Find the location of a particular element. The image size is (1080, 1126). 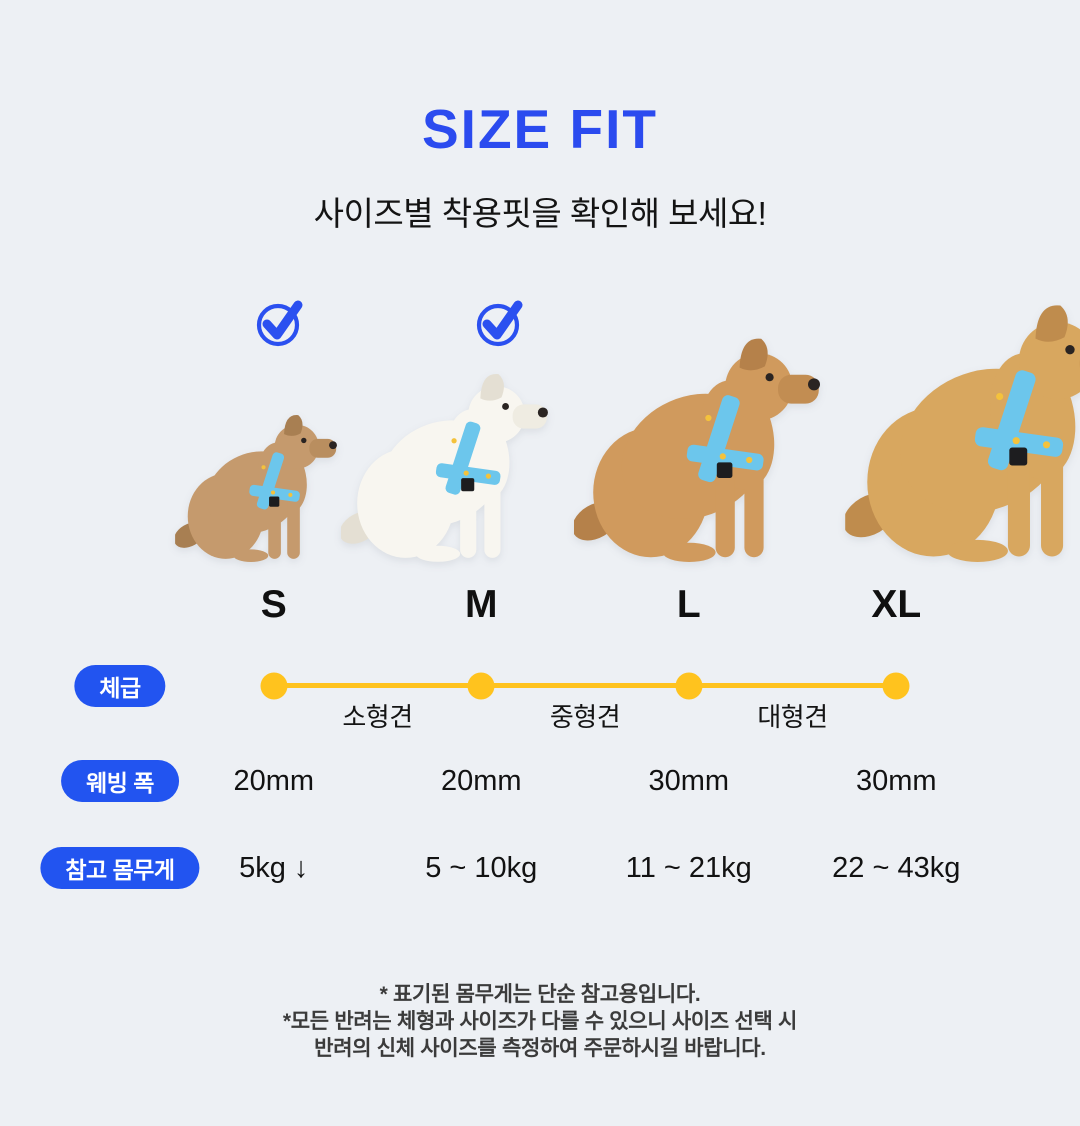

ref-weight-pill: 참고 몸무게 is located at coordinates (120, 868).